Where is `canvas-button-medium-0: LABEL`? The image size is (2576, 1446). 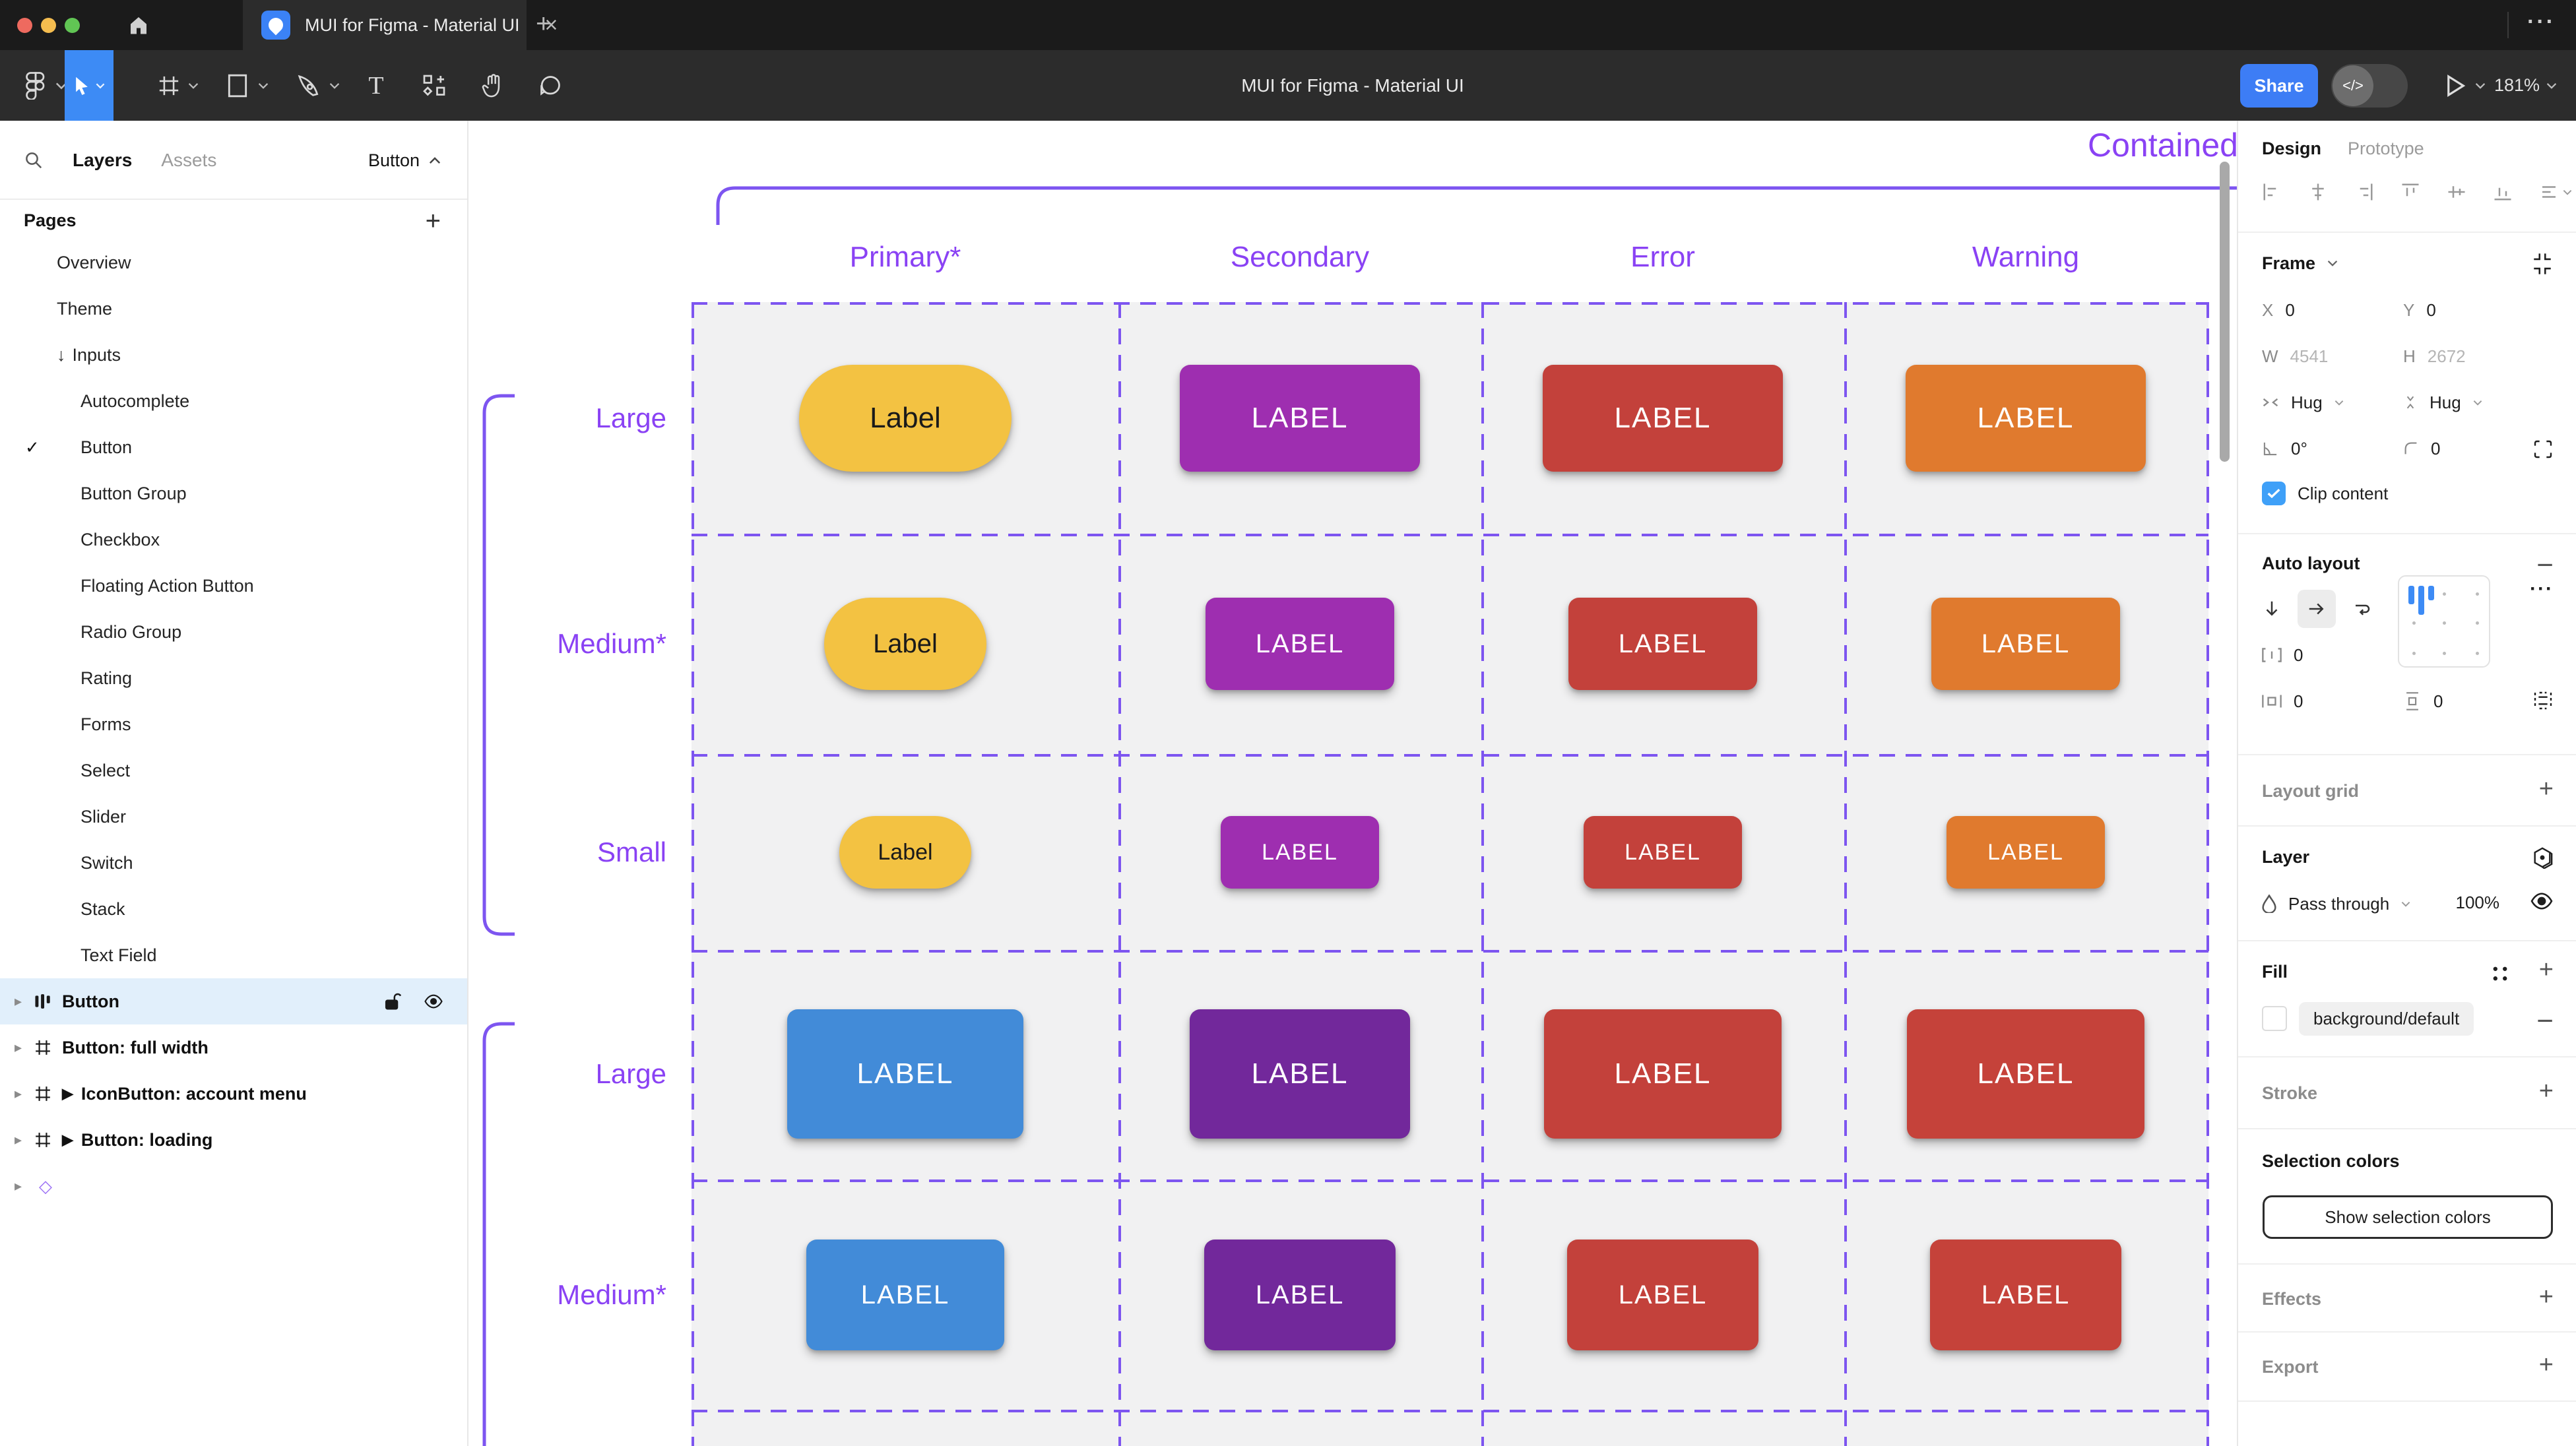
canvas-button-medium-0: LABEL is located at coordinates (905, 1295).